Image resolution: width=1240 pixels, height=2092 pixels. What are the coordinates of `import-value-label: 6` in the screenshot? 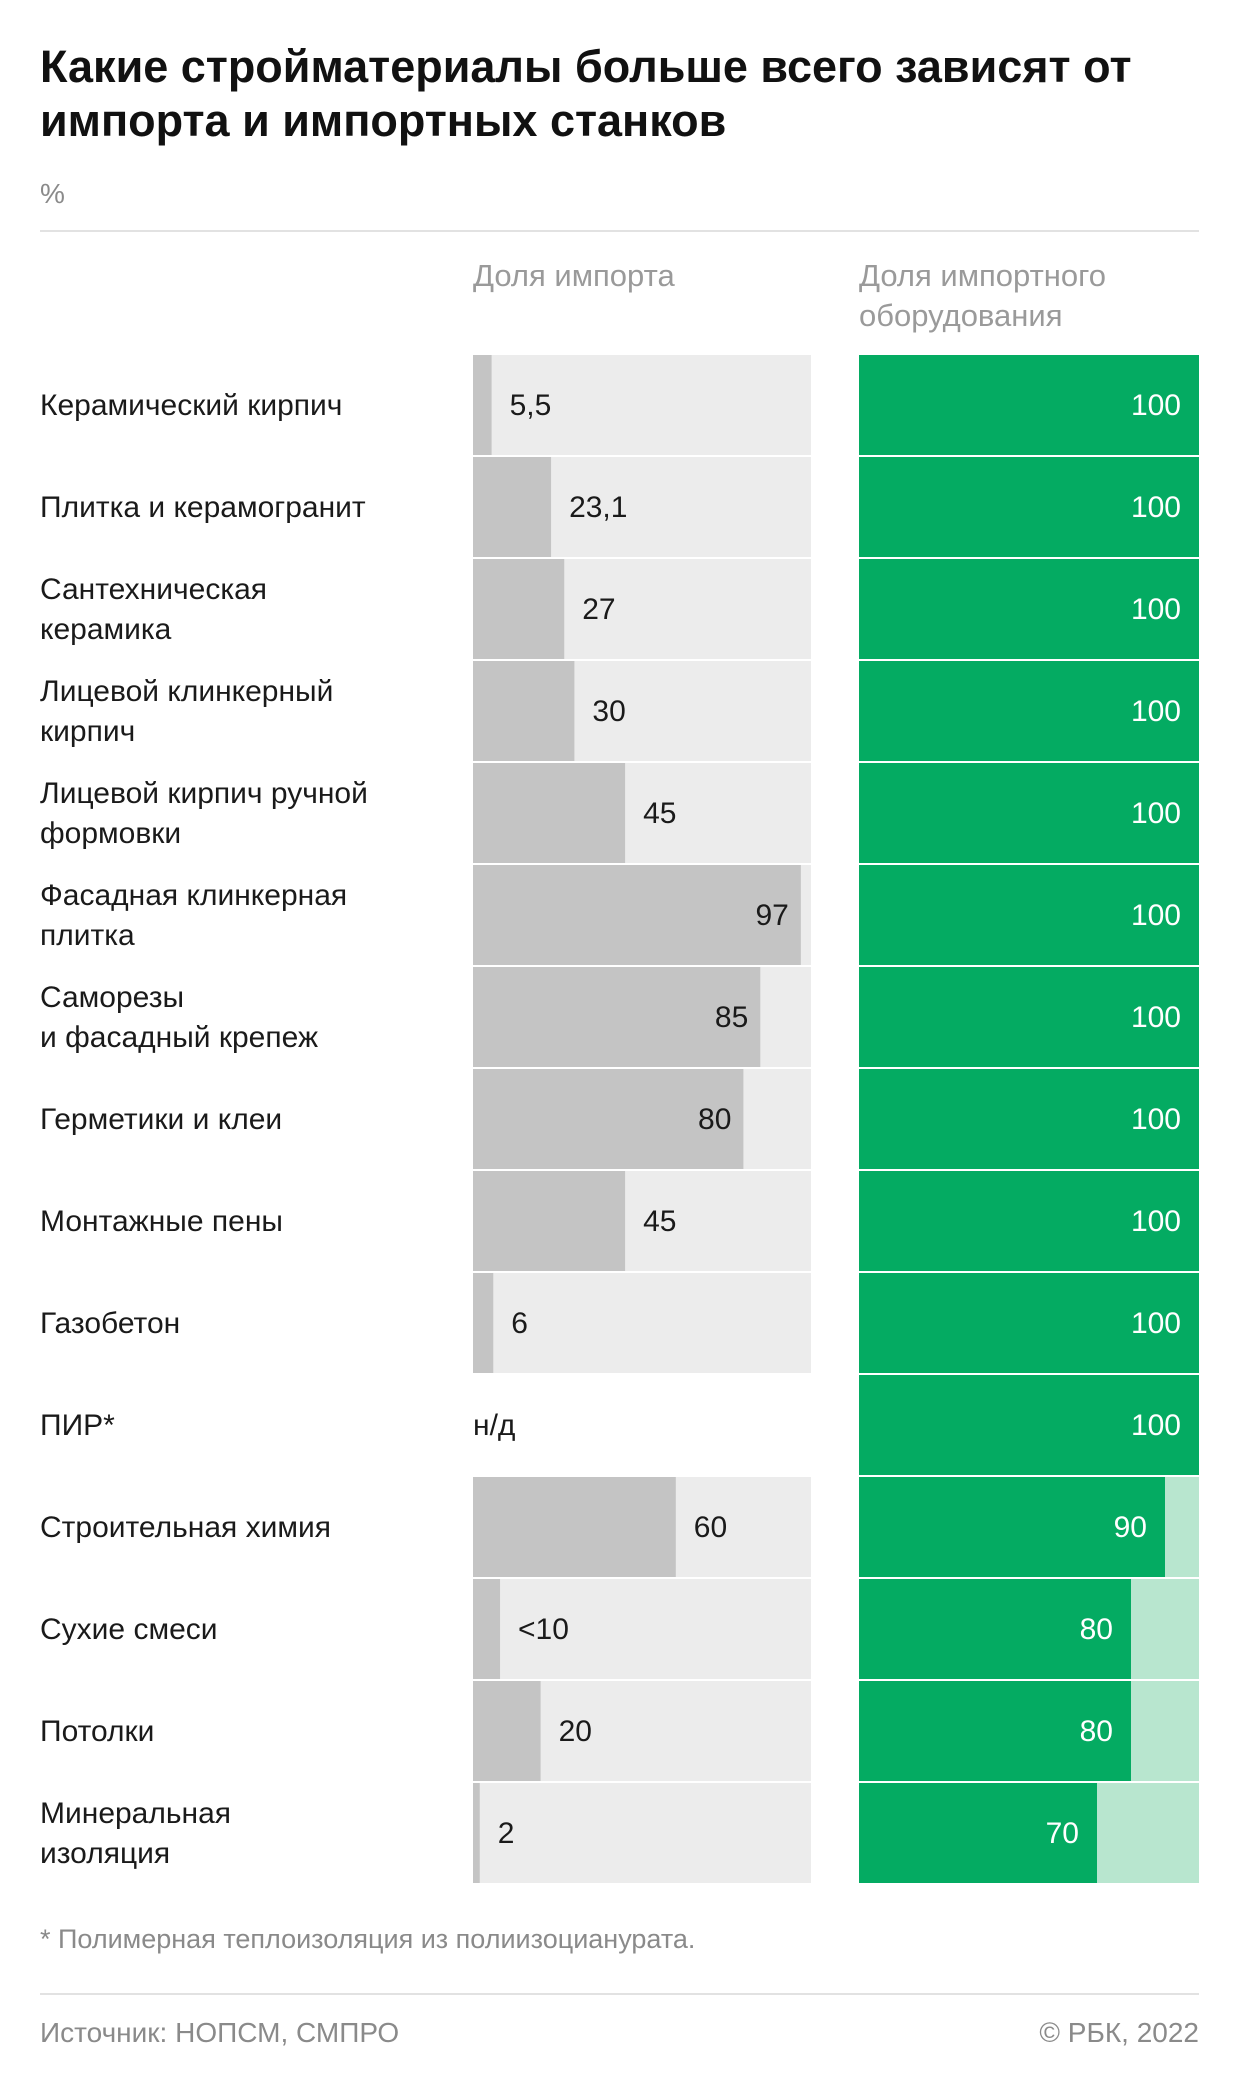 It's located at (519, 1323).